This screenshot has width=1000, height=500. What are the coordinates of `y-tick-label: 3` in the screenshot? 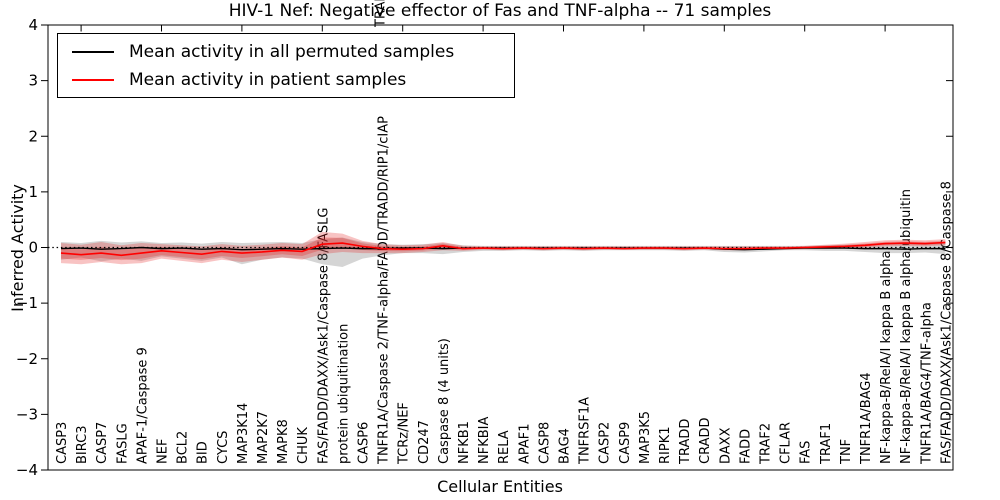 It's located at (33, 81).